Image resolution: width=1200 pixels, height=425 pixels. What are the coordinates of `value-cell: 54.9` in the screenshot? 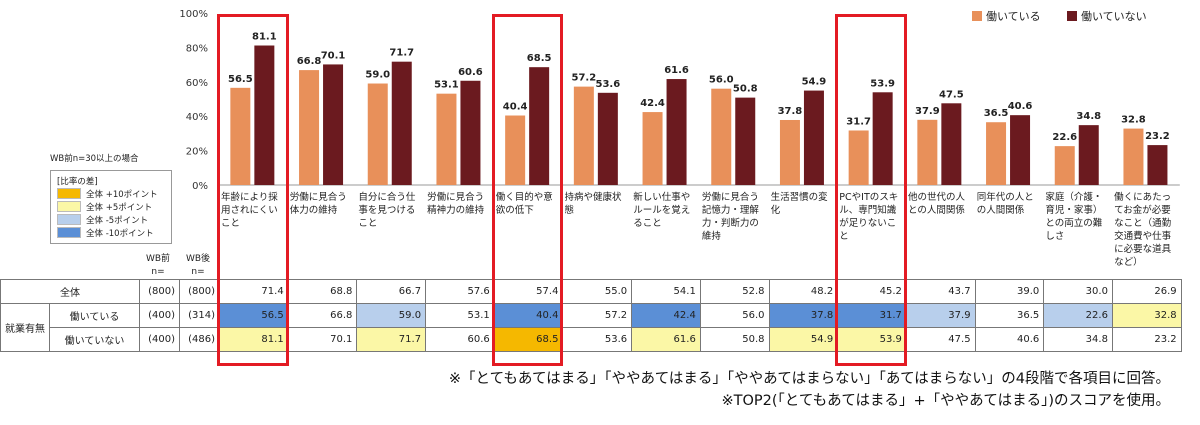 It's located at (803, 339).